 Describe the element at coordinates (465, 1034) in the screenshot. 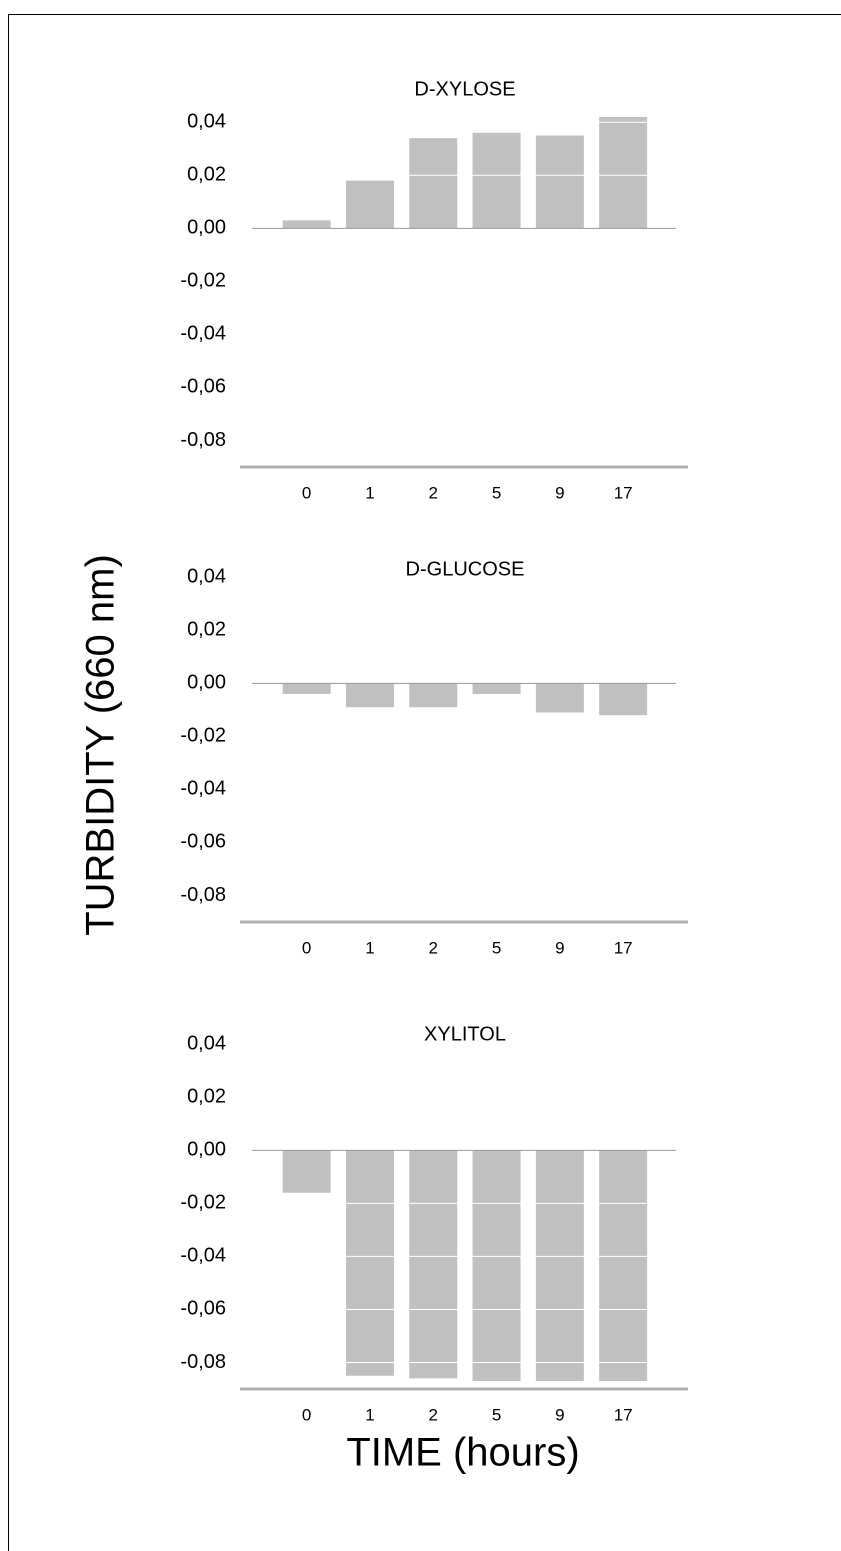

I see `chart-title: XYLITOL` at that location.